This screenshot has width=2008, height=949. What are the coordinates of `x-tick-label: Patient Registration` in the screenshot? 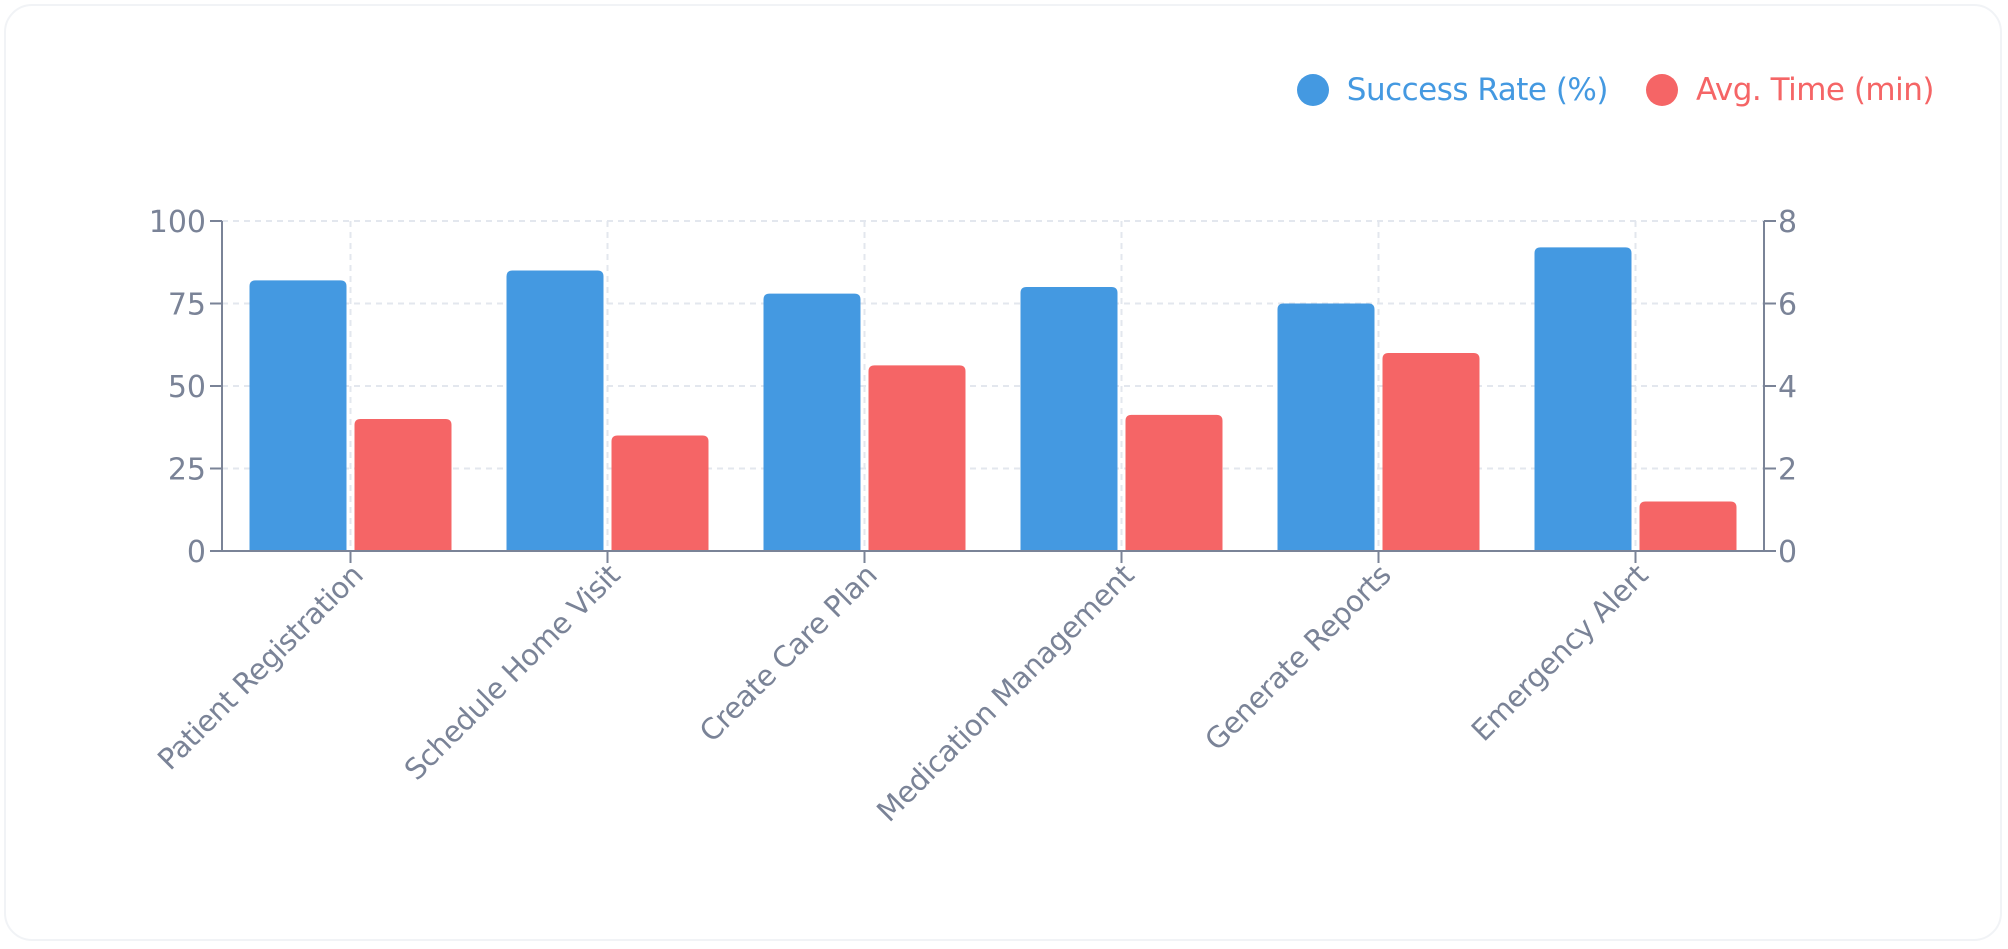 It's located at (260, 667).